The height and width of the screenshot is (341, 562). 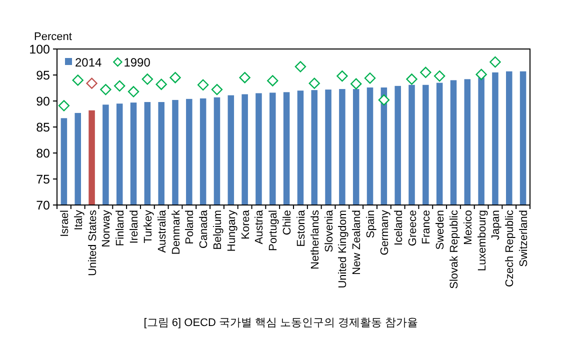 I want to click on x-tick-label: Spain, so click(x=371, y=224).